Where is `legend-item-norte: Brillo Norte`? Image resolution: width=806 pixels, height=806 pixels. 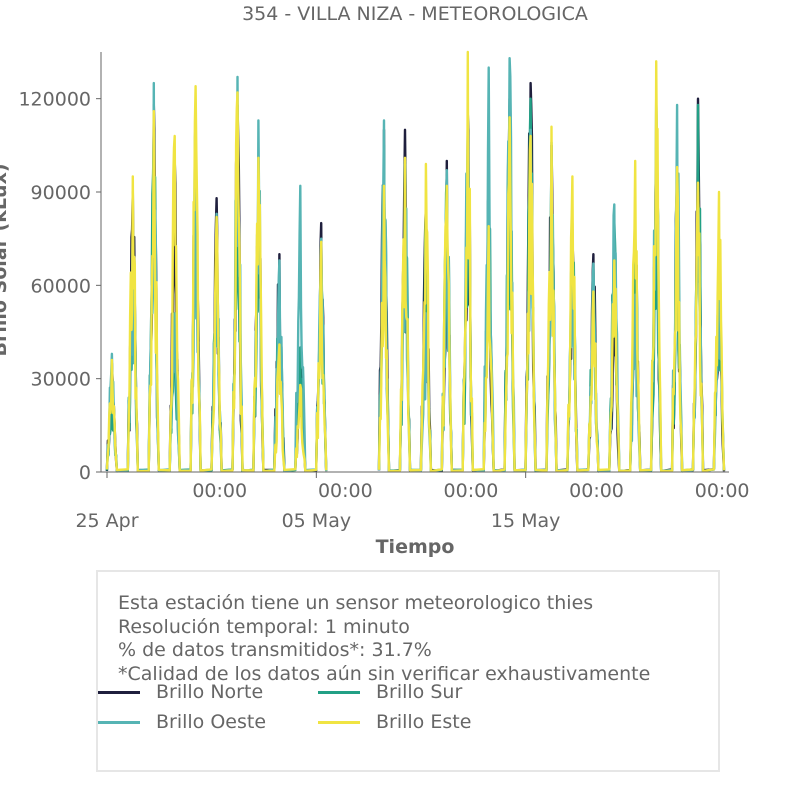
legend-item-norte: Brillo Norte is located at coordinates (180, 692).